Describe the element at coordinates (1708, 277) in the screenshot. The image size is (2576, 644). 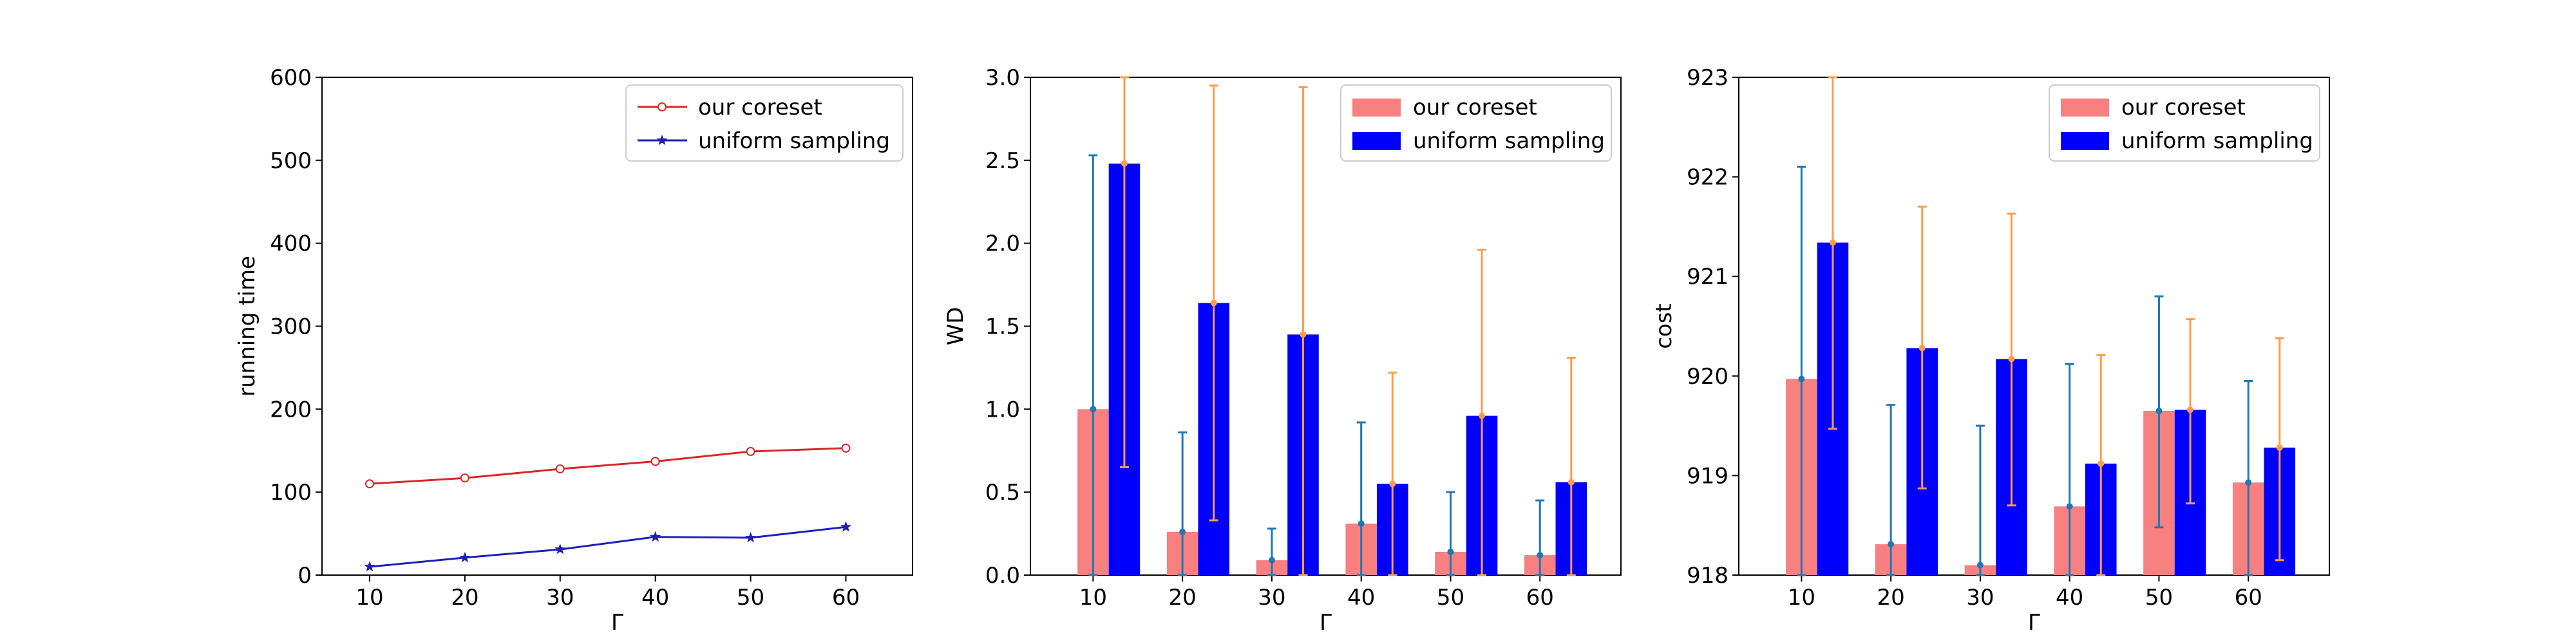
I see `y-tick-label: 921` at that location.